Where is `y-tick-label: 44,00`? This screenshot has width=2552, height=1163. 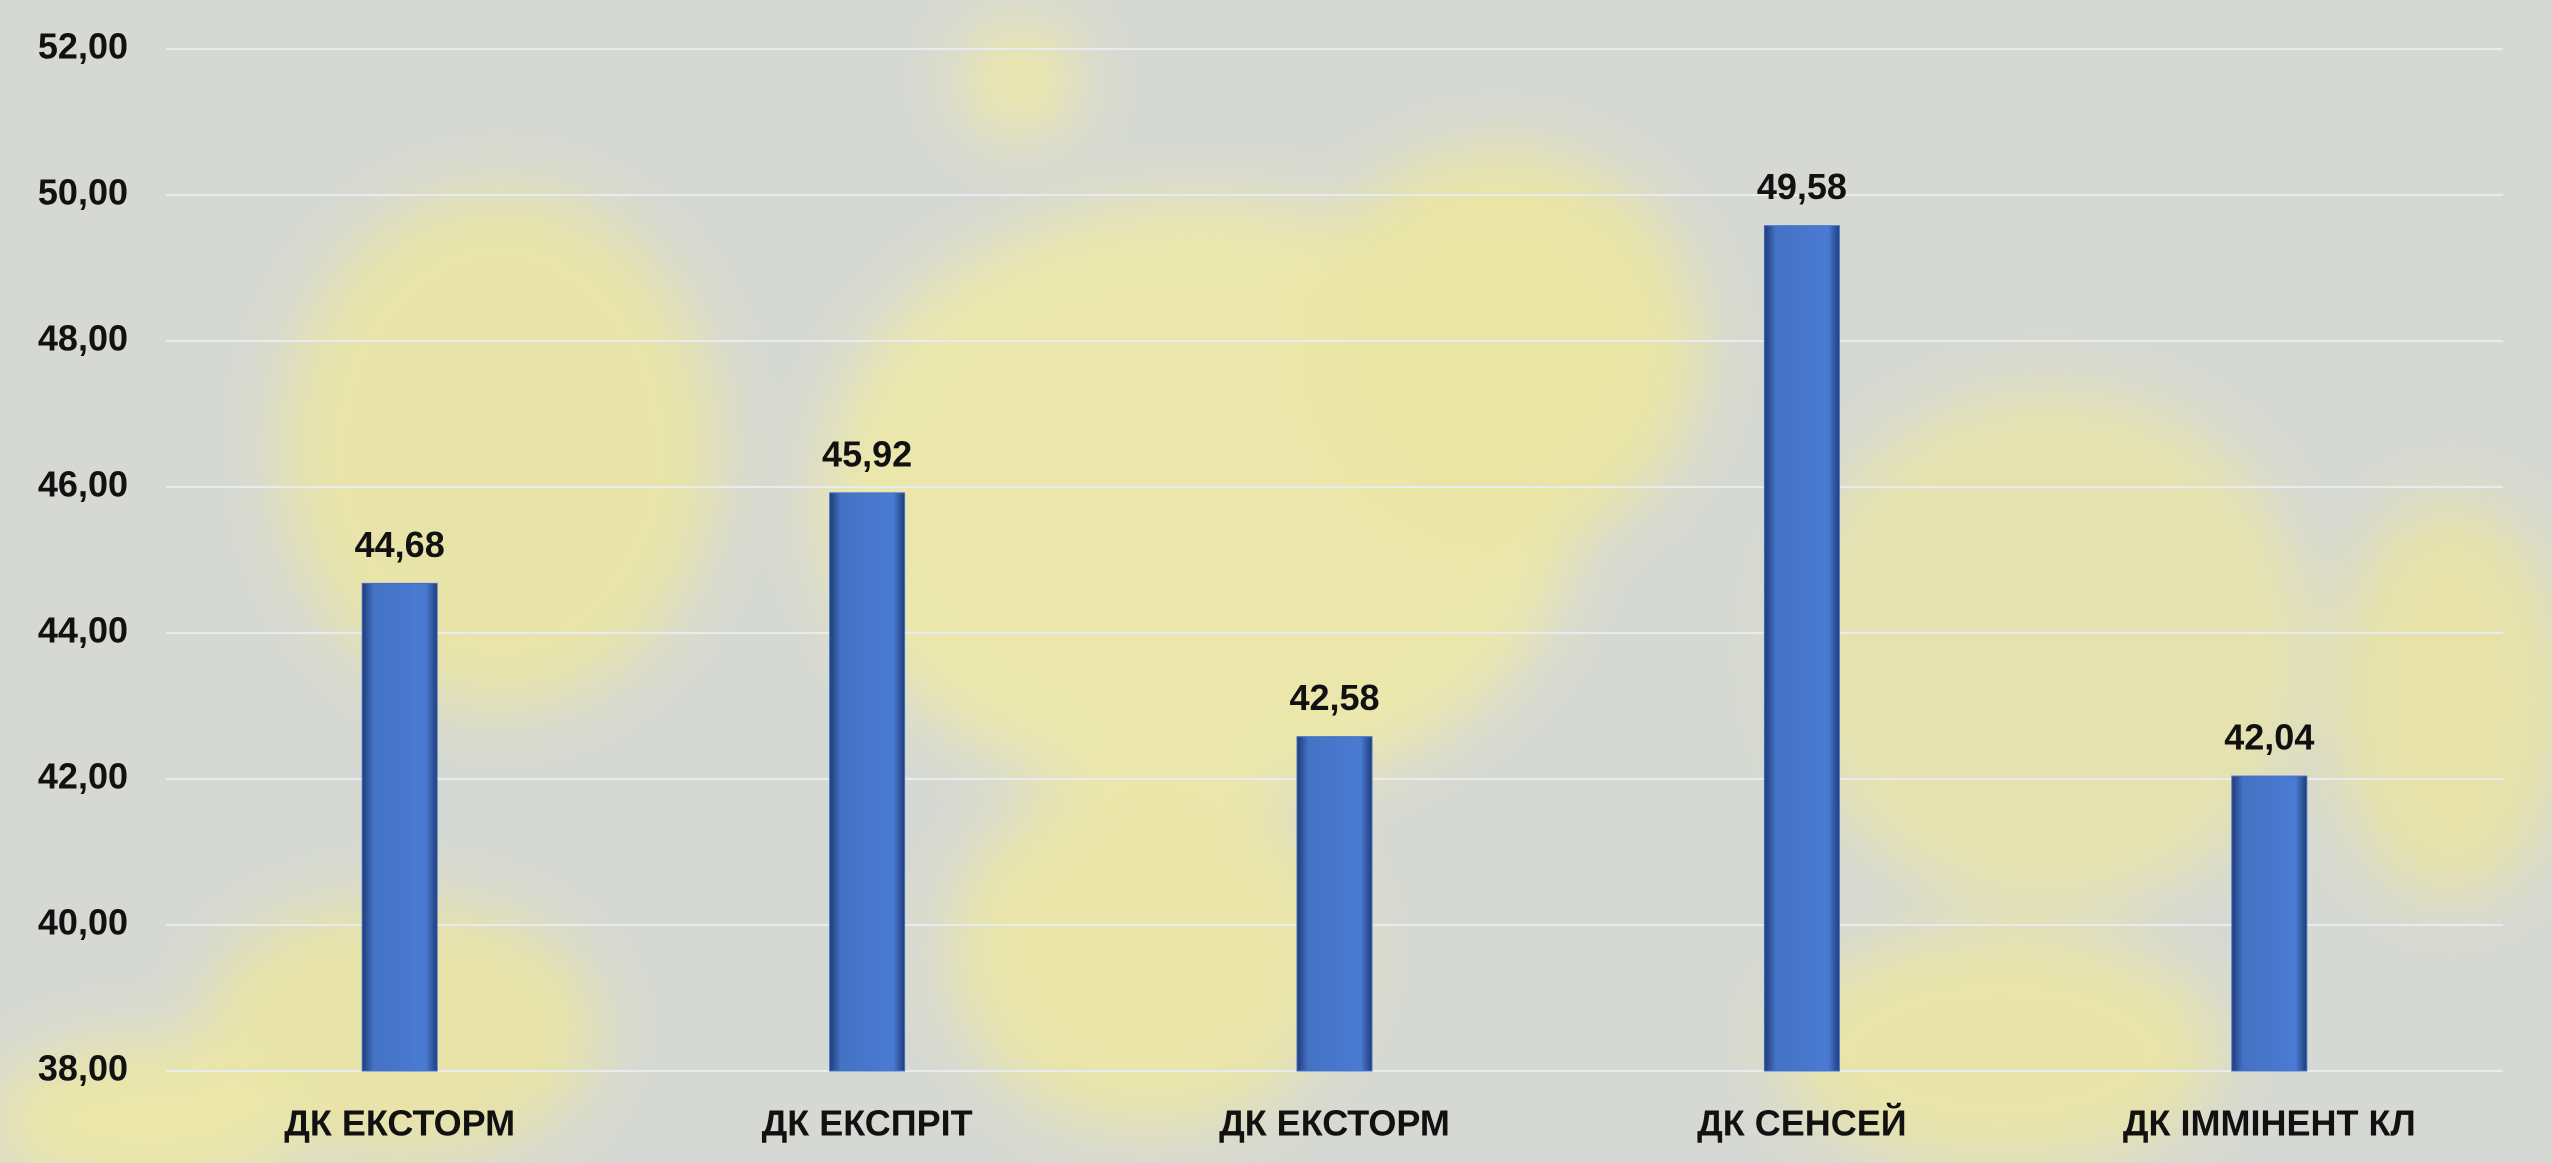 y-tick-label: 44,00 is located at coordinates (83, 630).